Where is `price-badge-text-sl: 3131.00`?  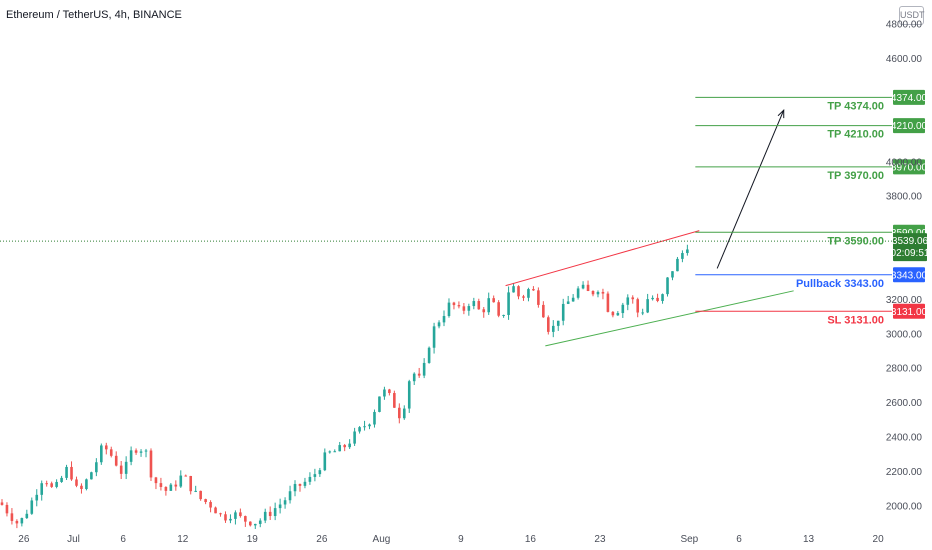 price-badge-text-sl: 3131.00 is located at coordinates (909, 312).